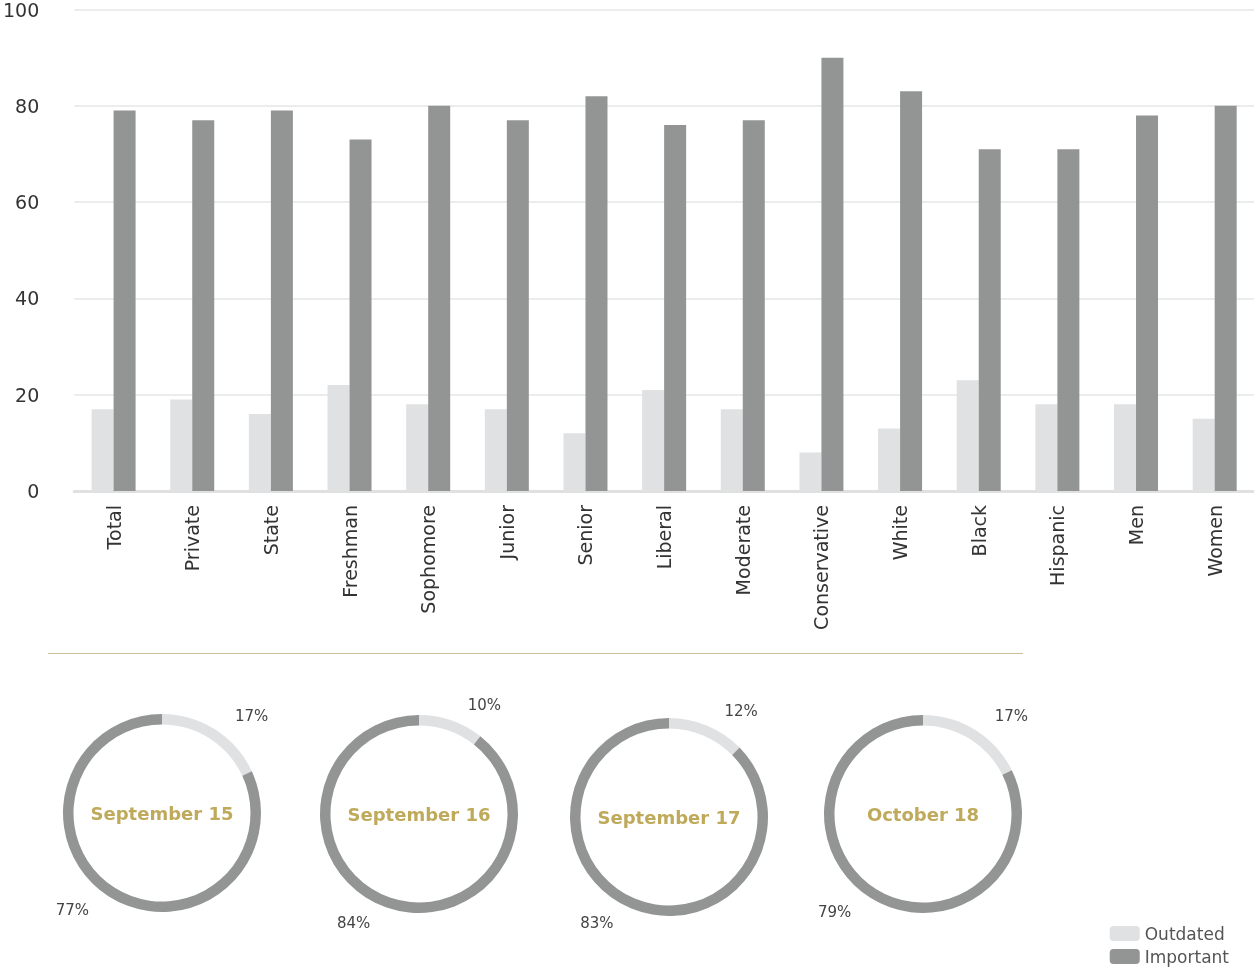 The height and width of the screenshot is (972, 1254). Describe the element at coordinates (419, 814) in the screenshot. I see `text: September 16` at that location.